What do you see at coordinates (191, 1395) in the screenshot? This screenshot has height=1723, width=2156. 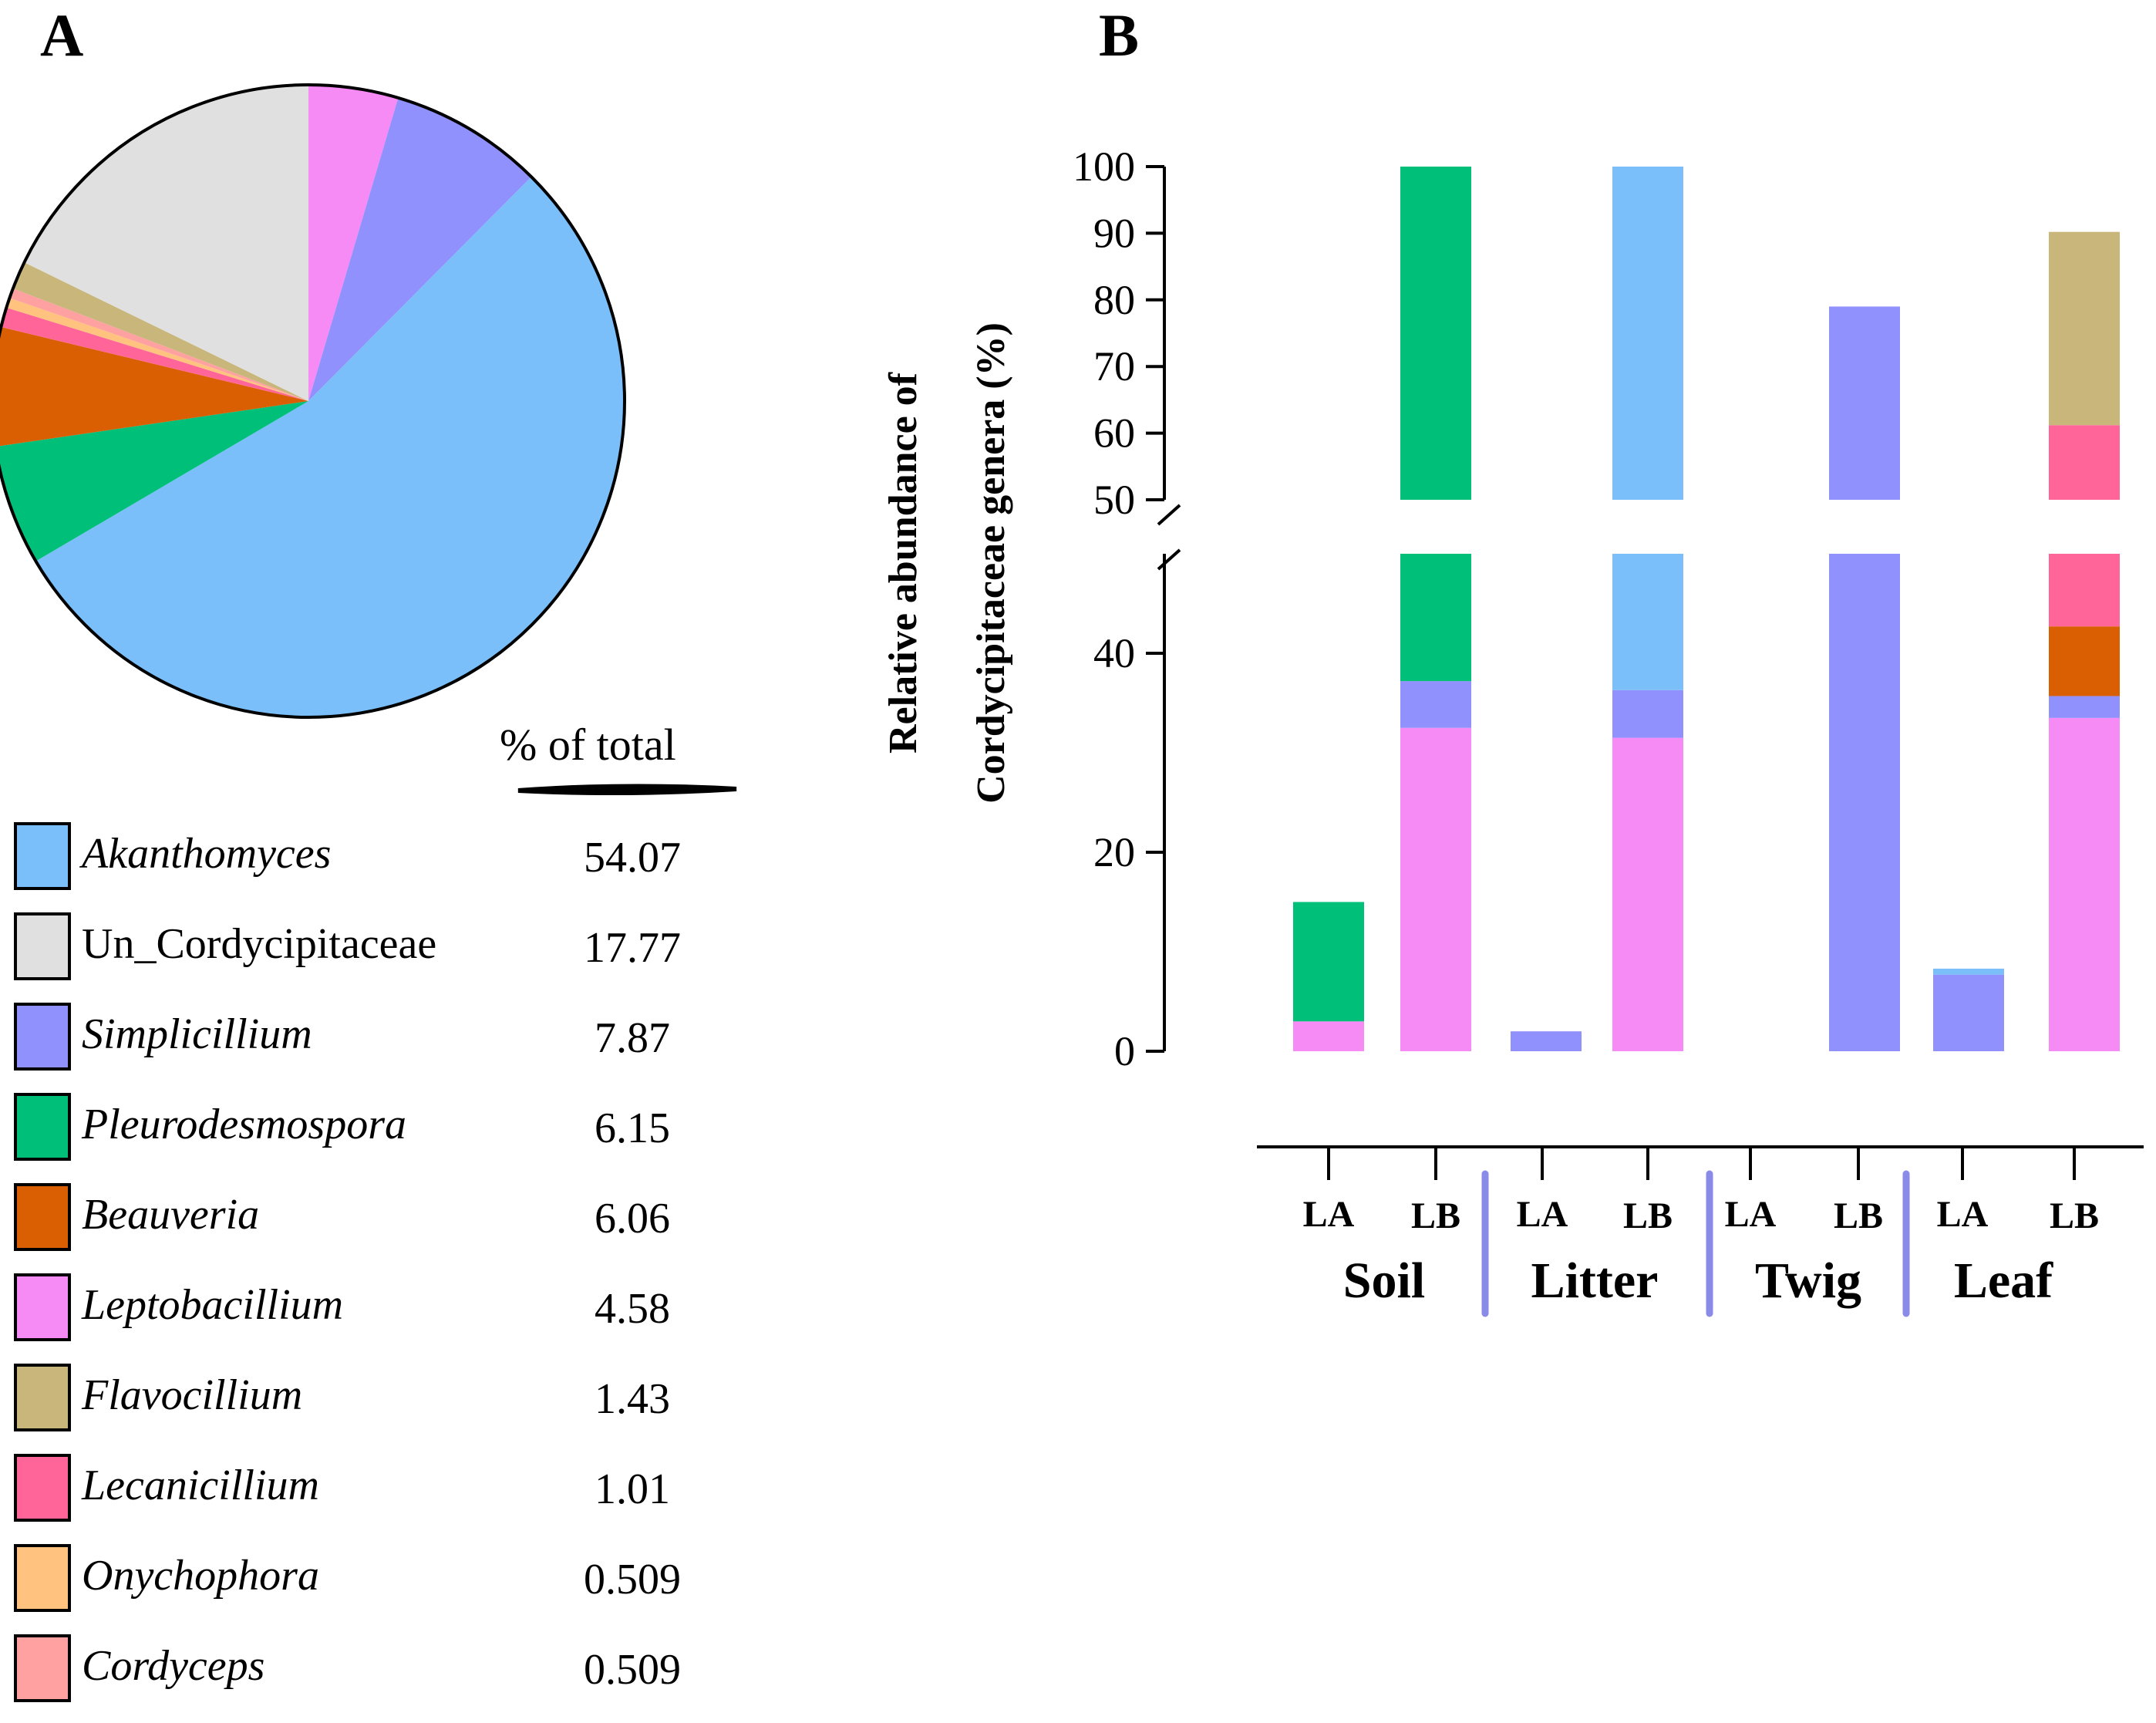 I see `legend-label: Flavocillium` at bounding box center [191, 1395].